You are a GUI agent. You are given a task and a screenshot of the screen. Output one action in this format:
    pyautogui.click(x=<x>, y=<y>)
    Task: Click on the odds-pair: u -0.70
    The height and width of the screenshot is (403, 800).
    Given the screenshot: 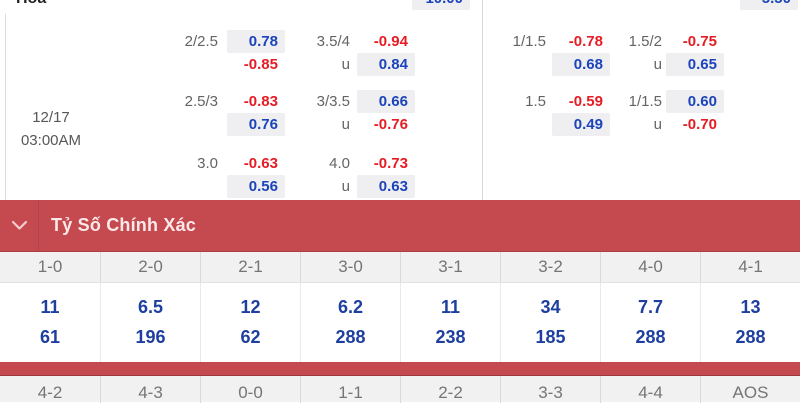 What is the action you would take?
    pyautogui.click(x=661, y=124)
    